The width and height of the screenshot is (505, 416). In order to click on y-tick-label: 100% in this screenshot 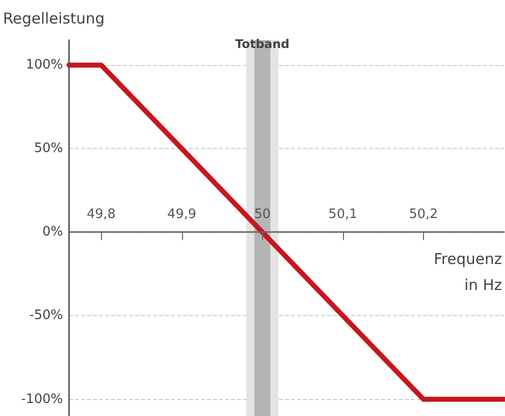, I will do `click(44, 65)`.